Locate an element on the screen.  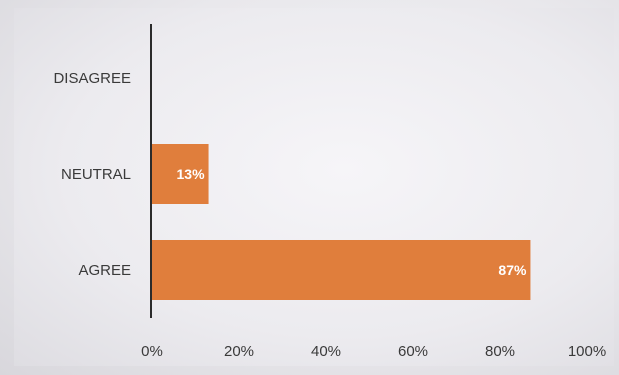
x-tick-label: 100% is located at coordinates (587, 351).